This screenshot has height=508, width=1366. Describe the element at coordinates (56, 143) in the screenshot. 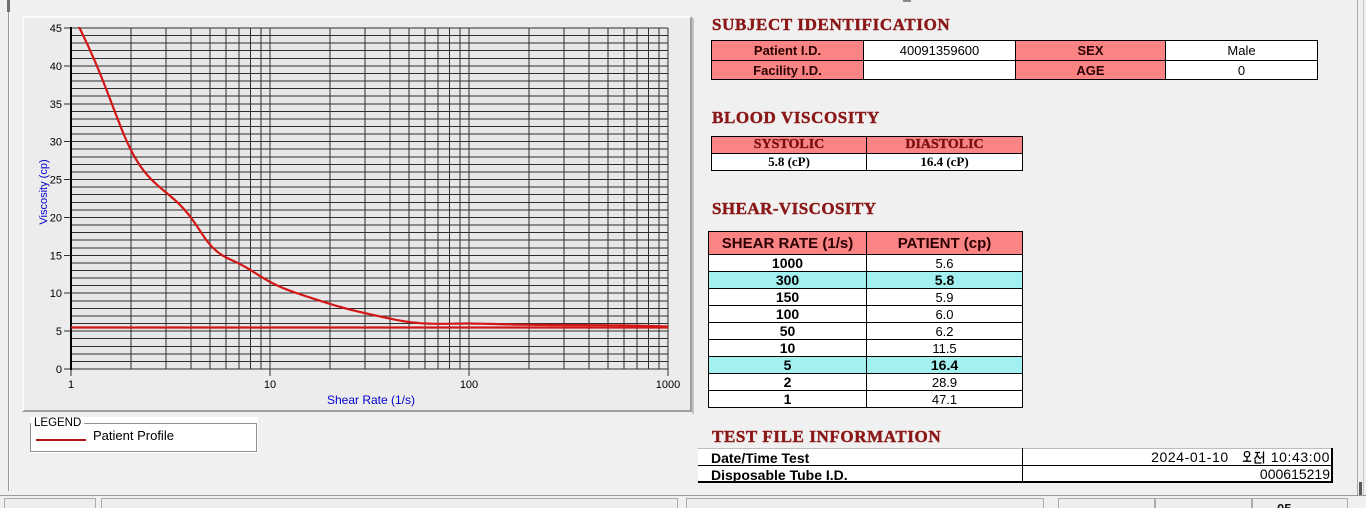

I see `svg-text: 30` at that location.